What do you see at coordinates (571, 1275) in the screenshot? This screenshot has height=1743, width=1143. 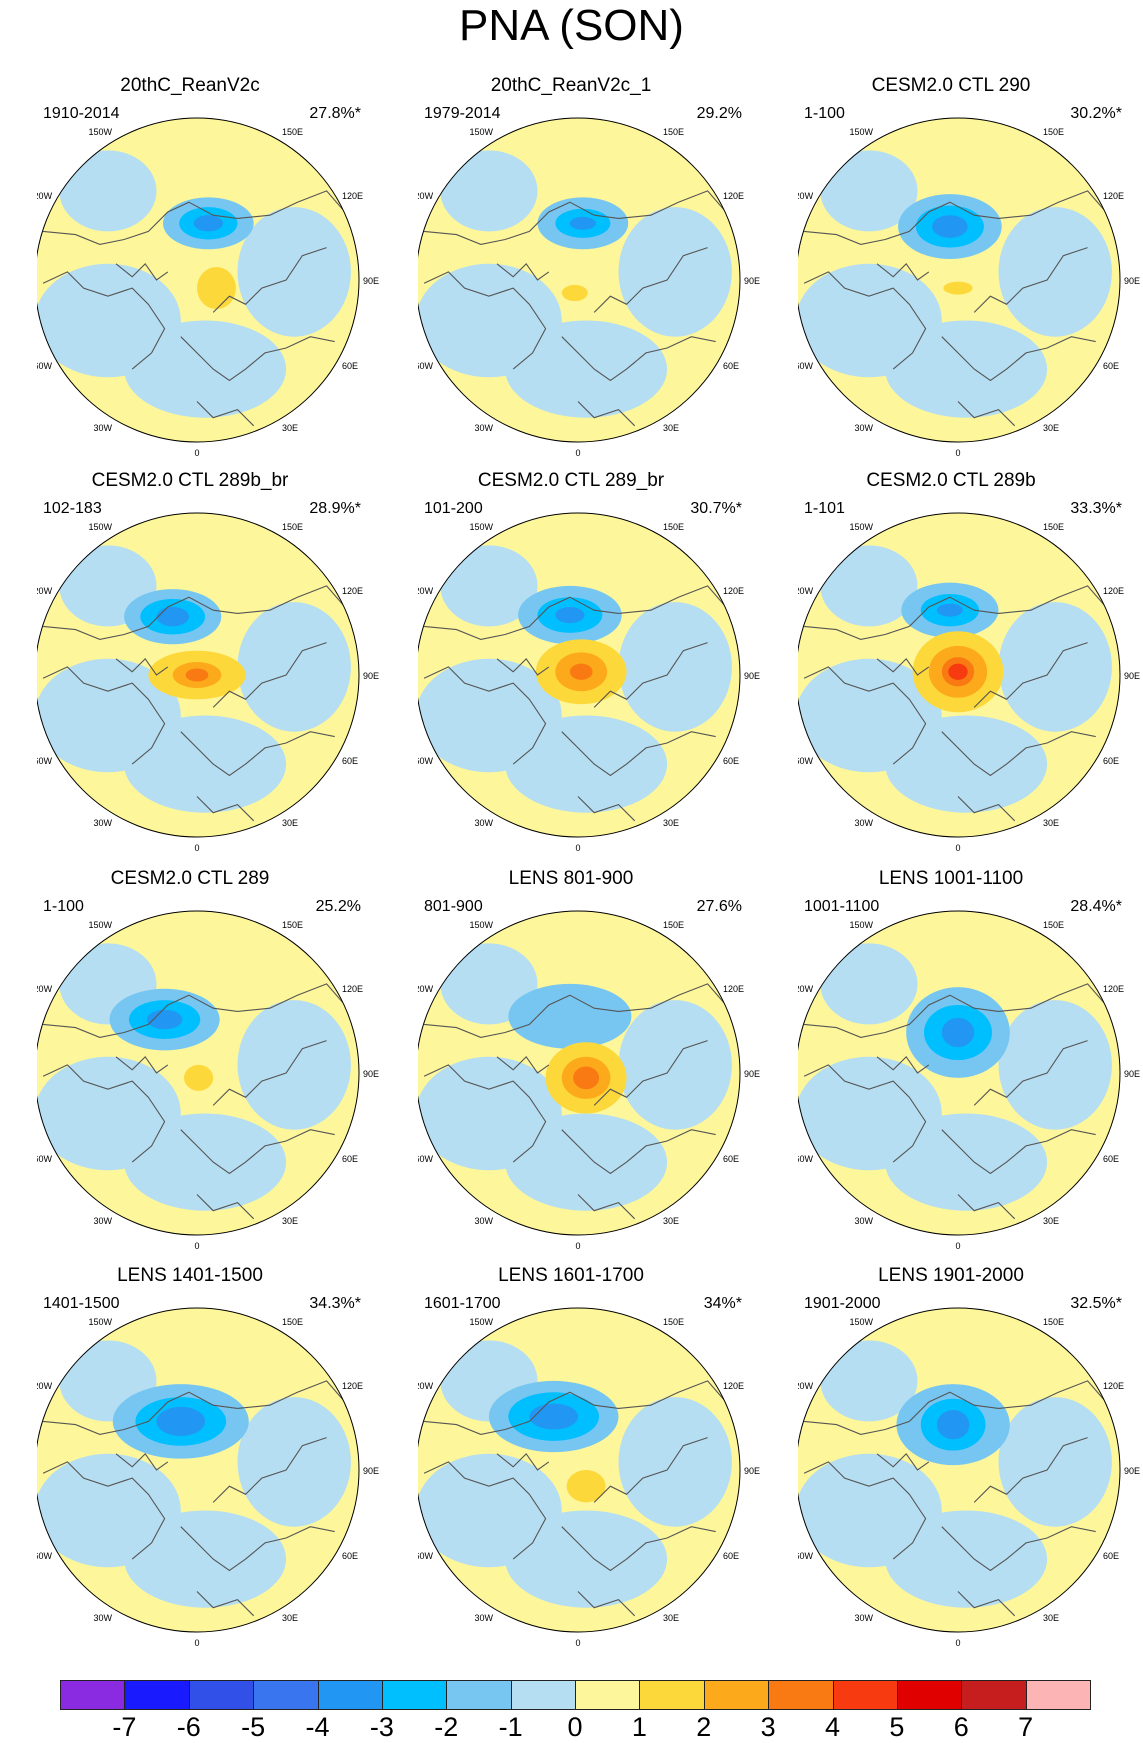 I see `panel-title: LENS 1601-1700` at bounding box center [571, 1275].